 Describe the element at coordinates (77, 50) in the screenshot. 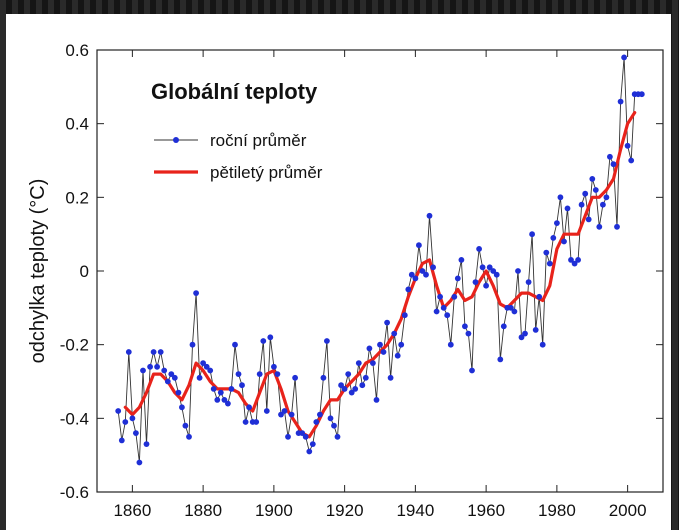

I see `y-tick-label: 0.6` at that location.